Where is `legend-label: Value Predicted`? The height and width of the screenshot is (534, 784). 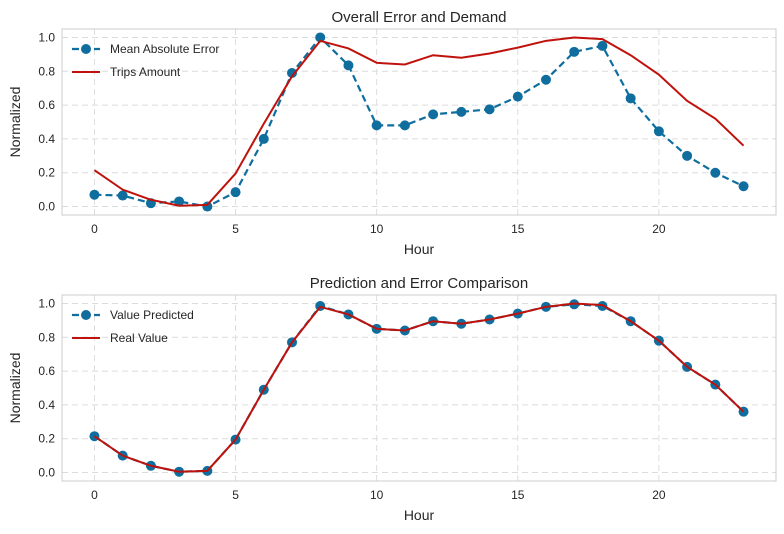
legend-label: Value Predicted is located at coordinates (152, 315).